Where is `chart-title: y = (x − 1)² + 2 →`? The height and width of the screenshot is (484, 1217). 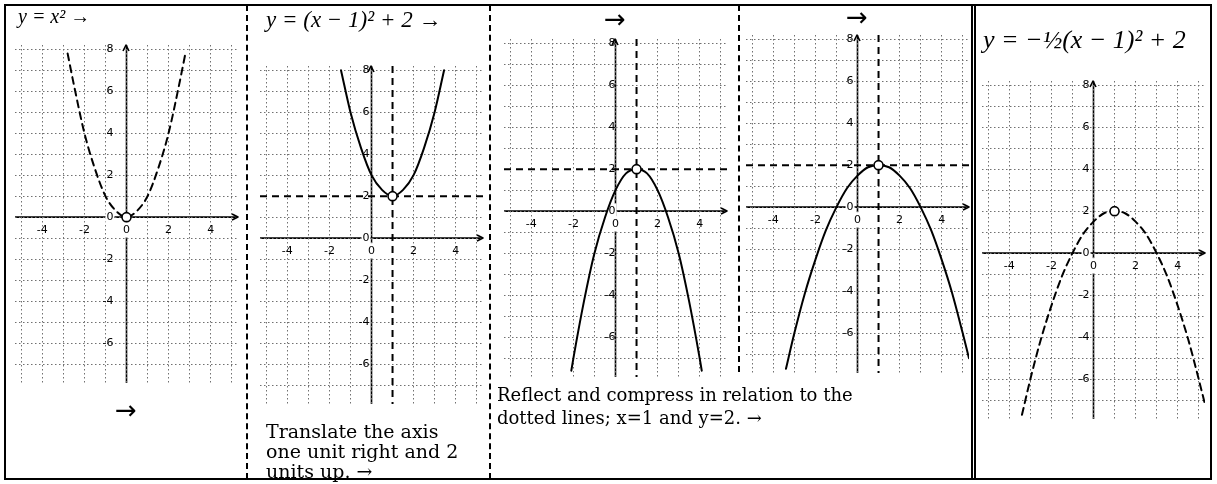
chart-title: y = (x − 1)² + 2 → is located at coordinates (354, 20).